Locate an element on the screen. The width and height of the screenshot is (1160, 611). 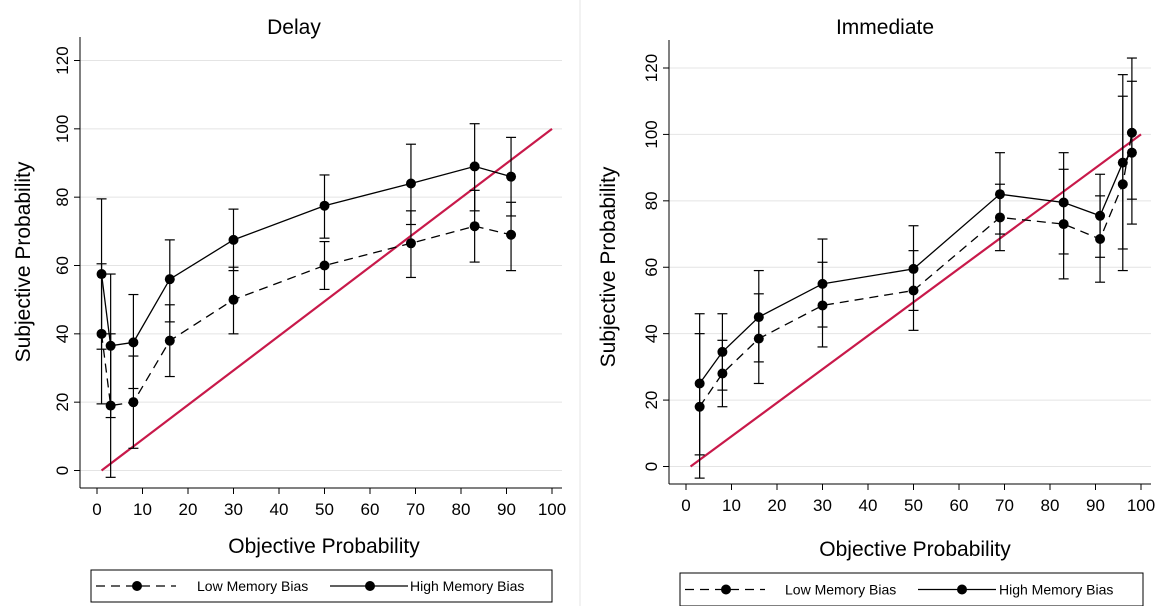
chart-title: Delay is located at coordinates (294, 27).